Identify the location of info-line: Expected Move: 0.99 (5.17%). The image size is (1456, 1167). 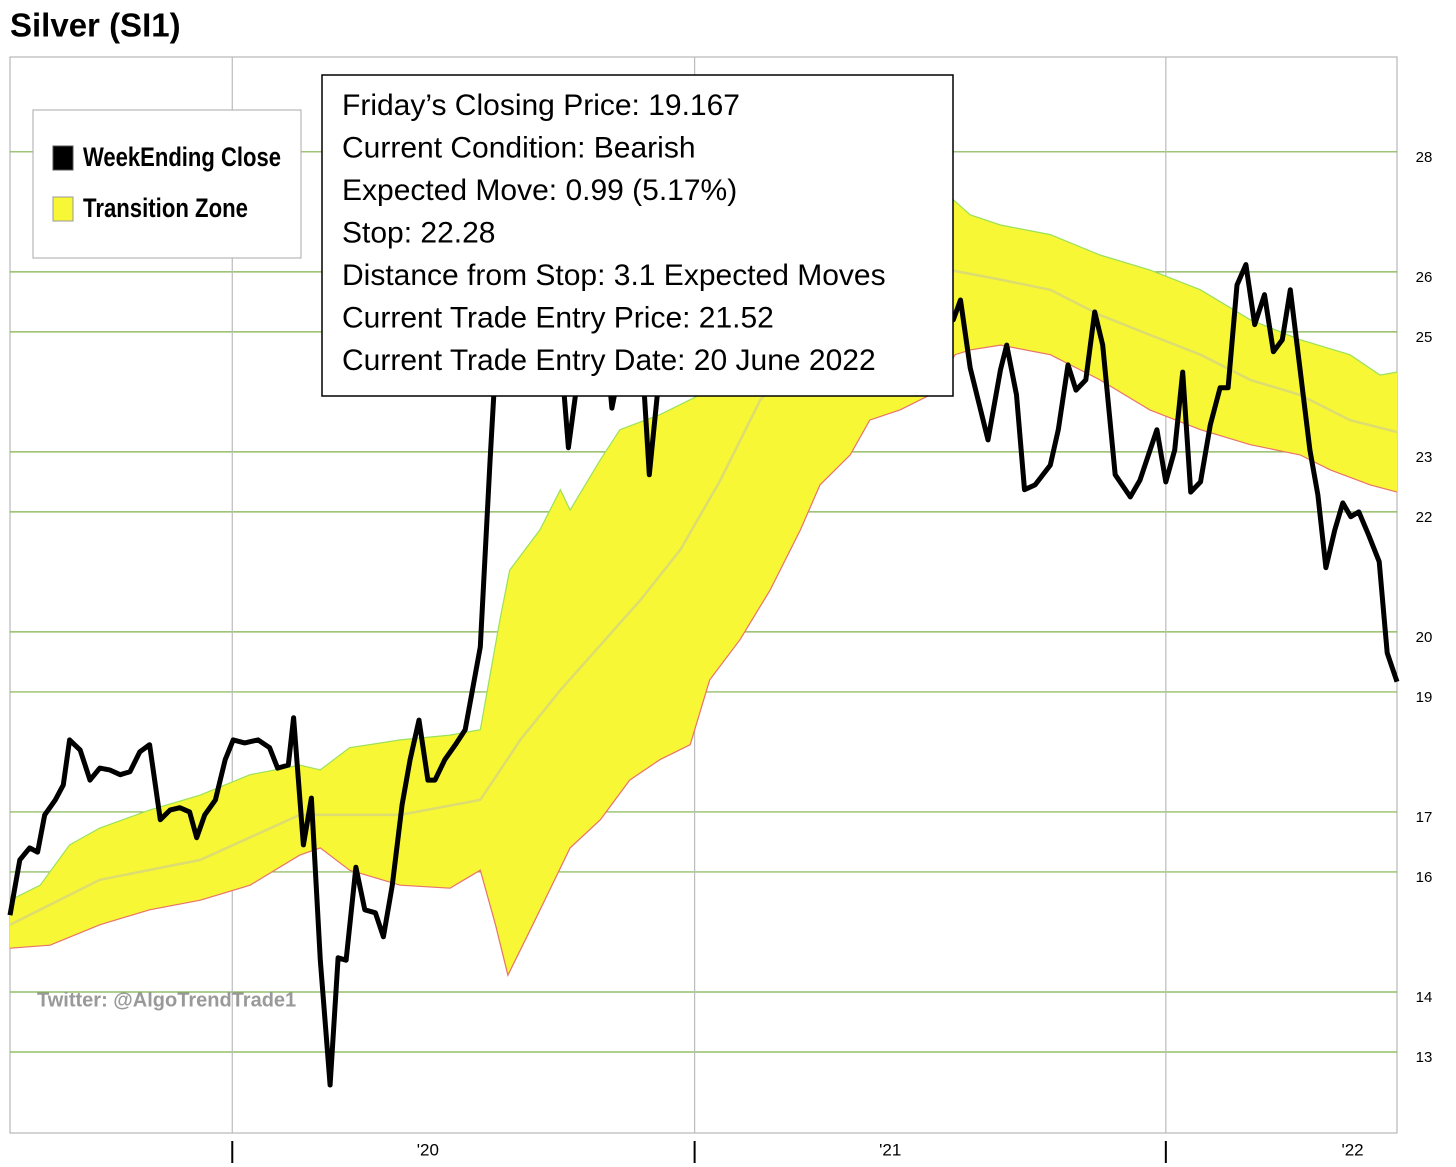
(539, 190).